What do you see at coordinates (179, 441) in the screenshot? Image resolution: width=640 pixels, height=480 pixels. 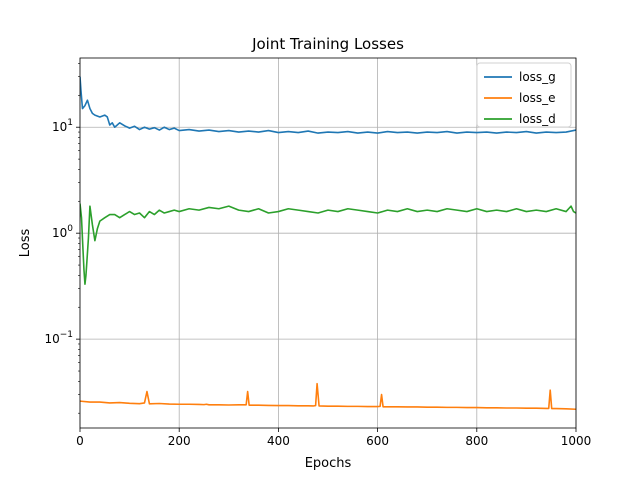 I see `x-tick-label: 200` at bounding box center [179, 441].